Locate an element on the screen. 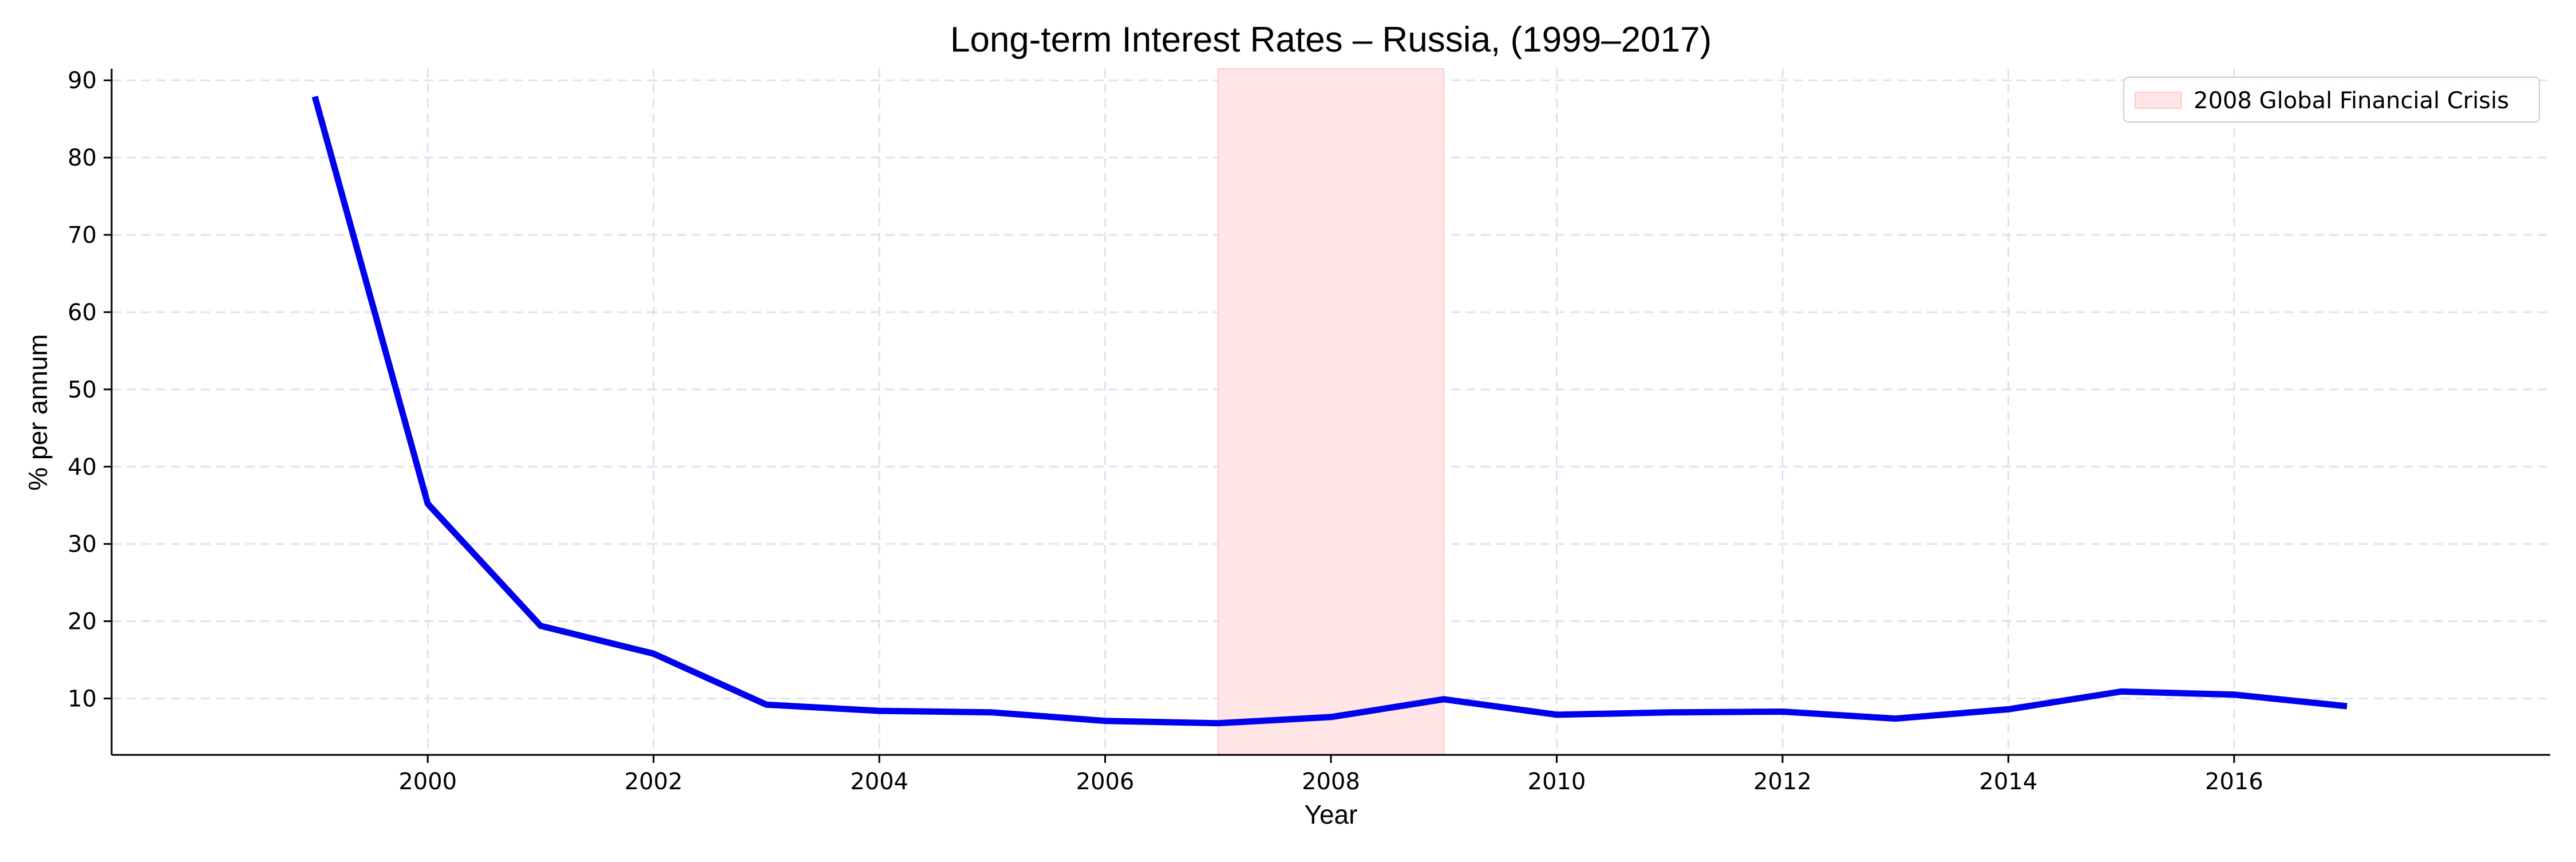  x-tick-label: 2012 is located at coordinates (1782, 782).